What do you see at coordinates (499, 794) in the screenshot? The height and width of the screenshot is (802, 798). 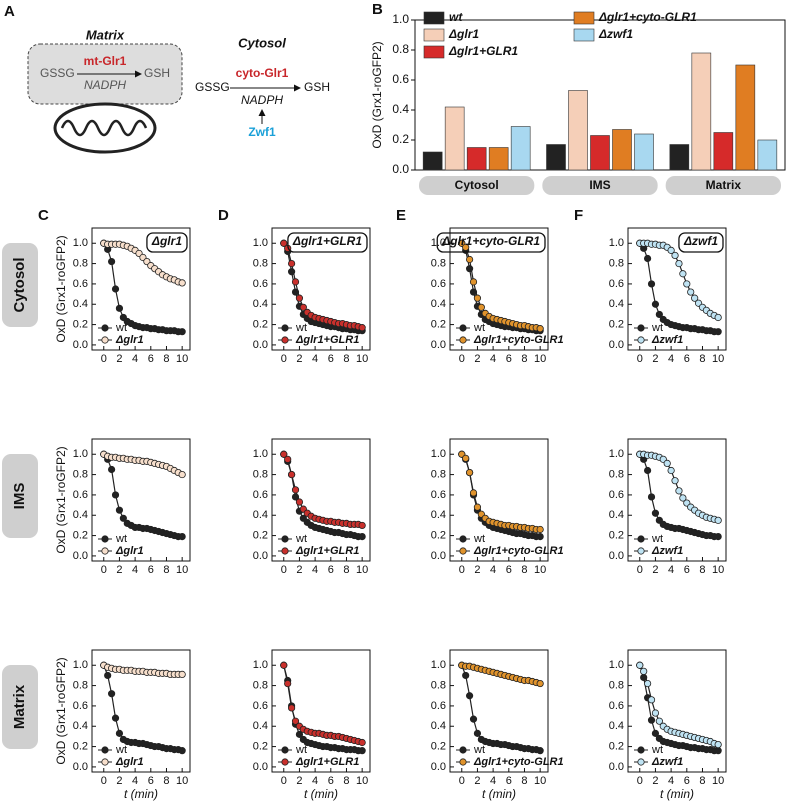 I see `x-axis-label: t (min)` at bounding box center [499, 794].